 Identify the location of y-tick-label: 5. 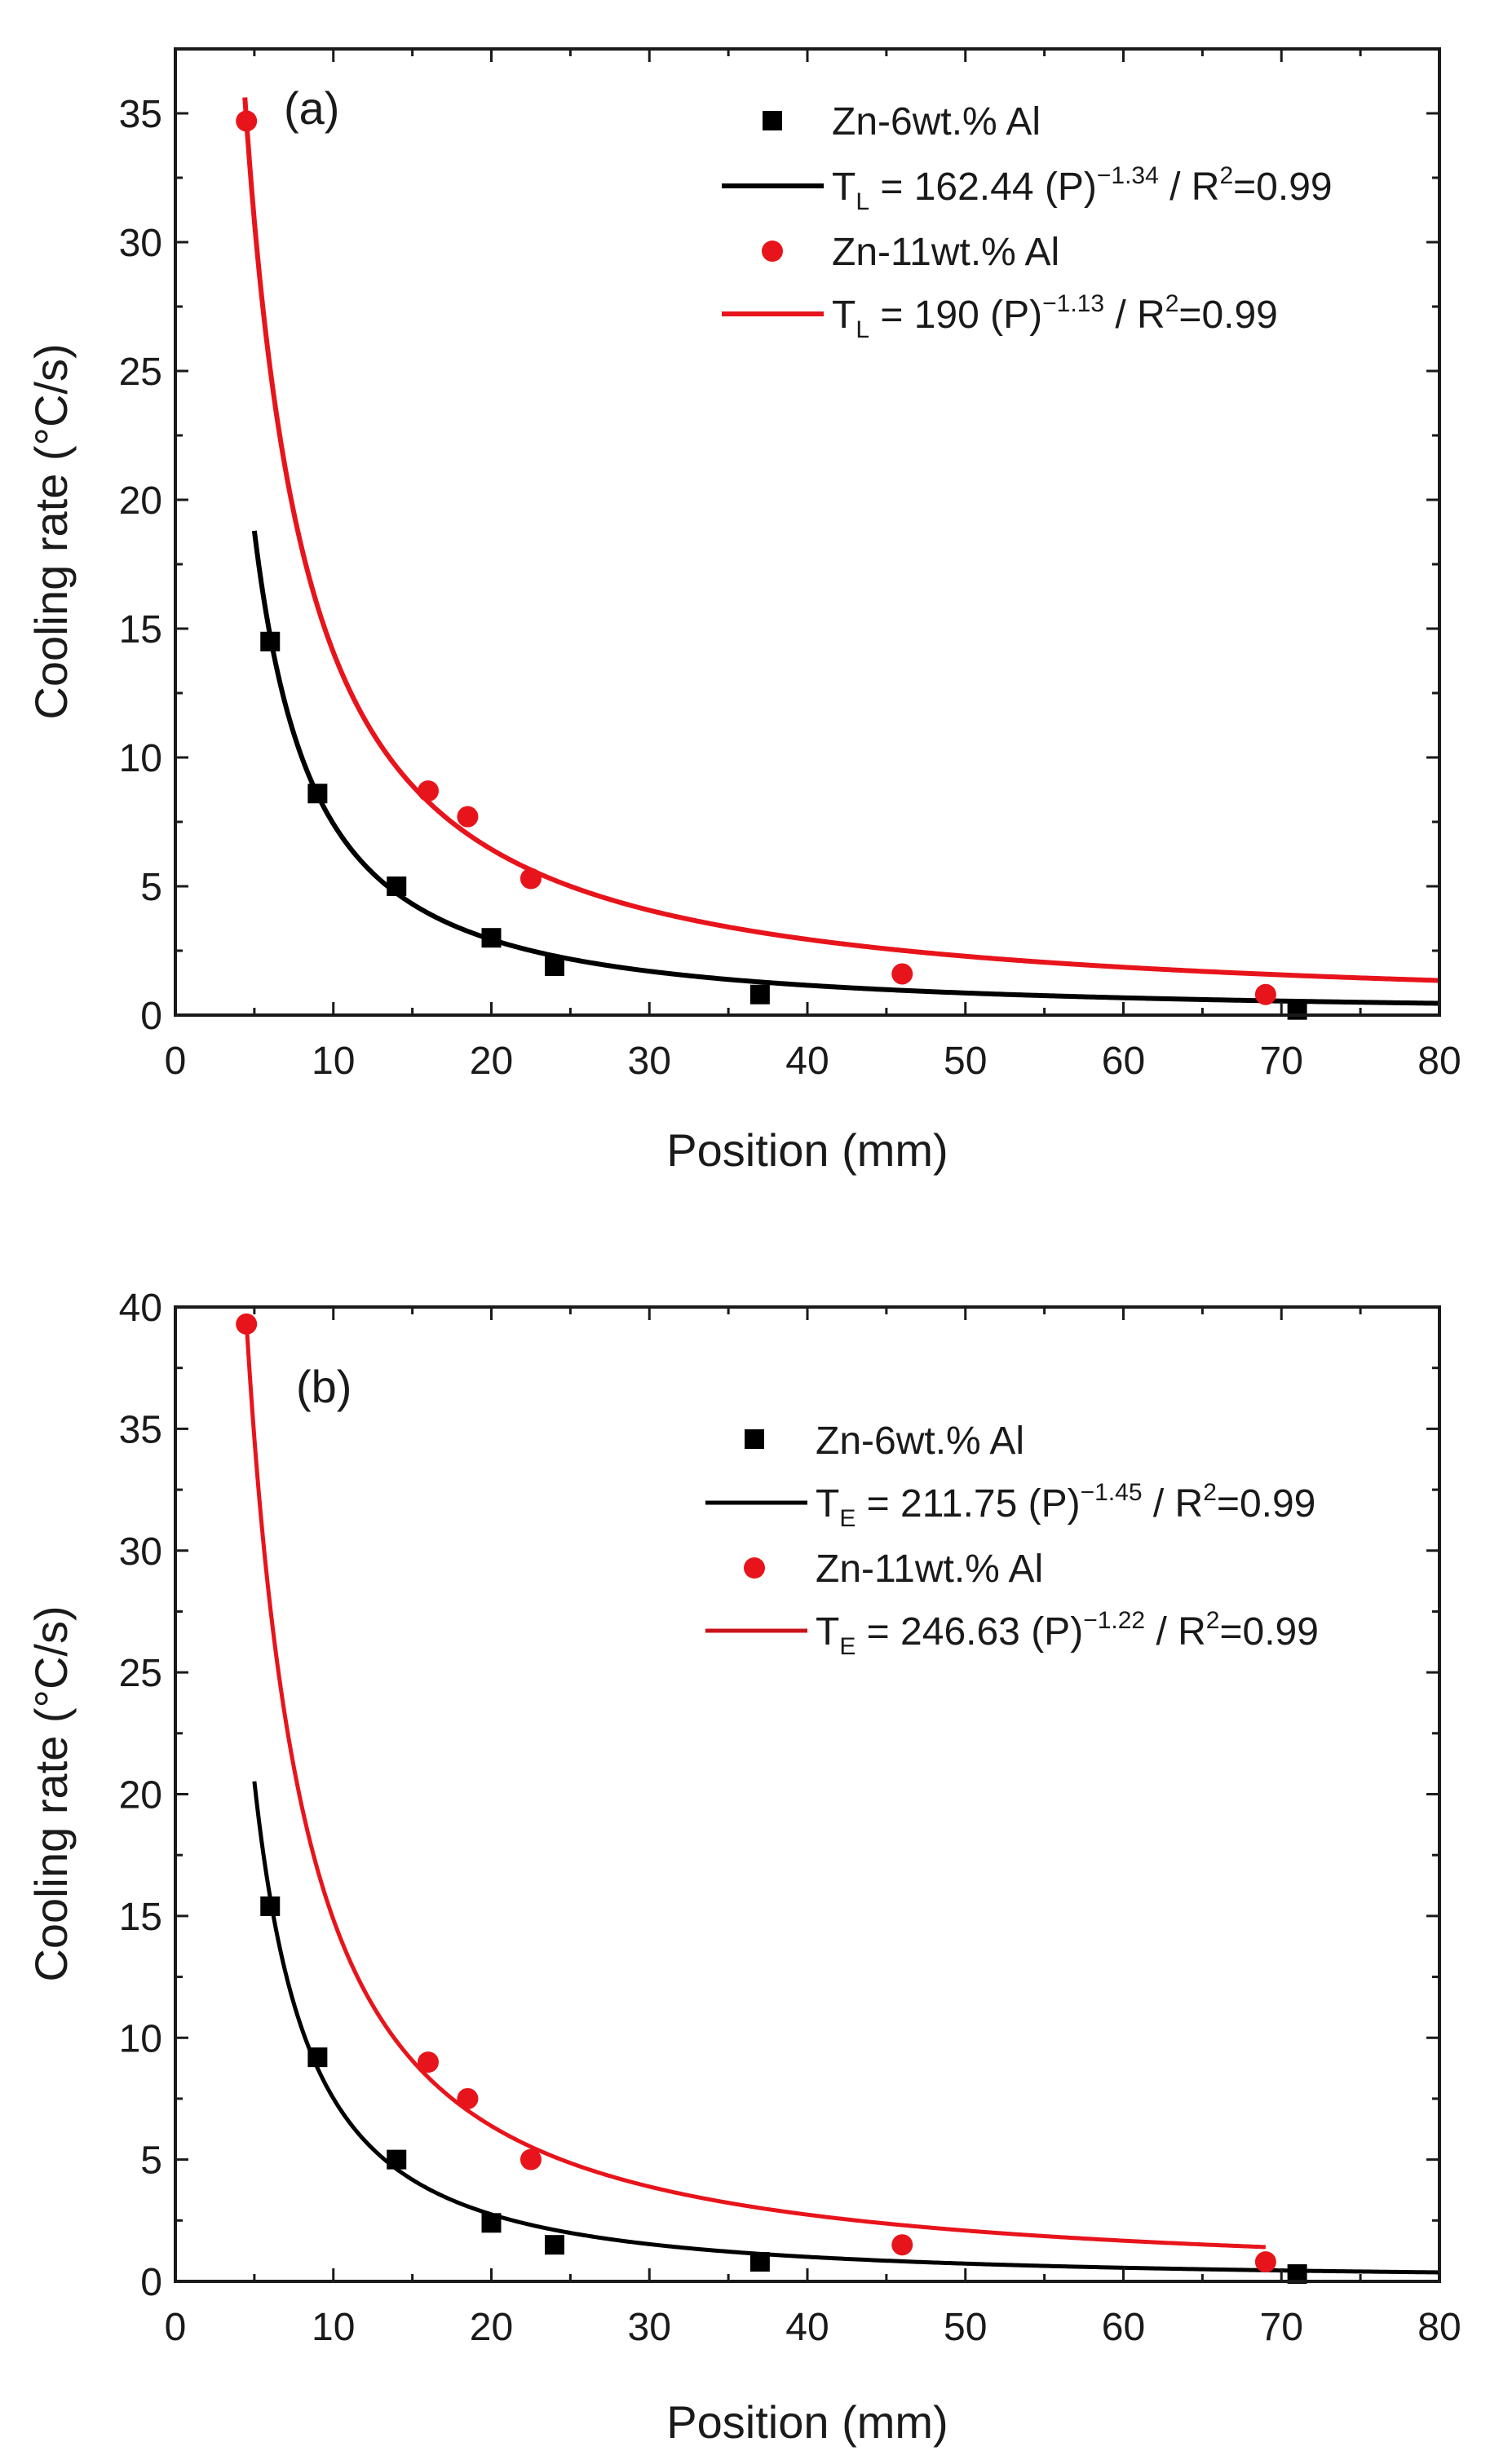
(151, 887).